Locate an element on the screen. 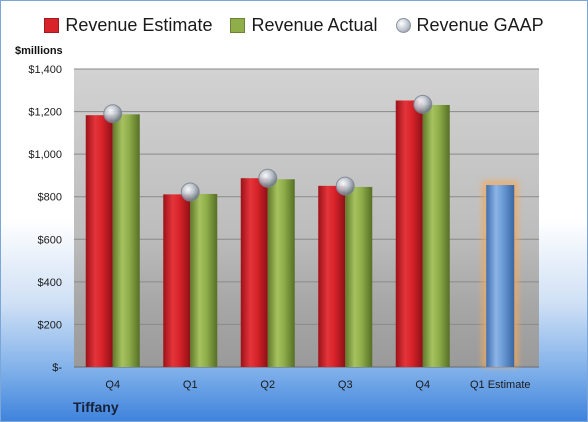  legend-item-revenue-estimate: Revenue Estimate is located at coordinates (128, 25).